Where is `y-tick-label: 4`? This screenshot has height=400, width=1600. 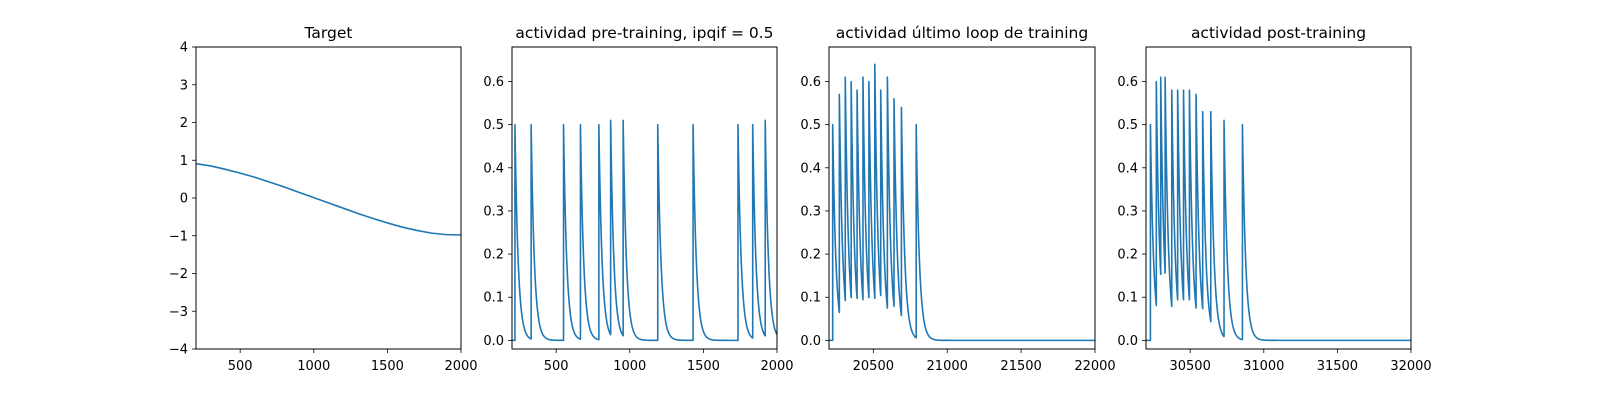
y-tick-label: 4 is located at coordinates (184, 48).